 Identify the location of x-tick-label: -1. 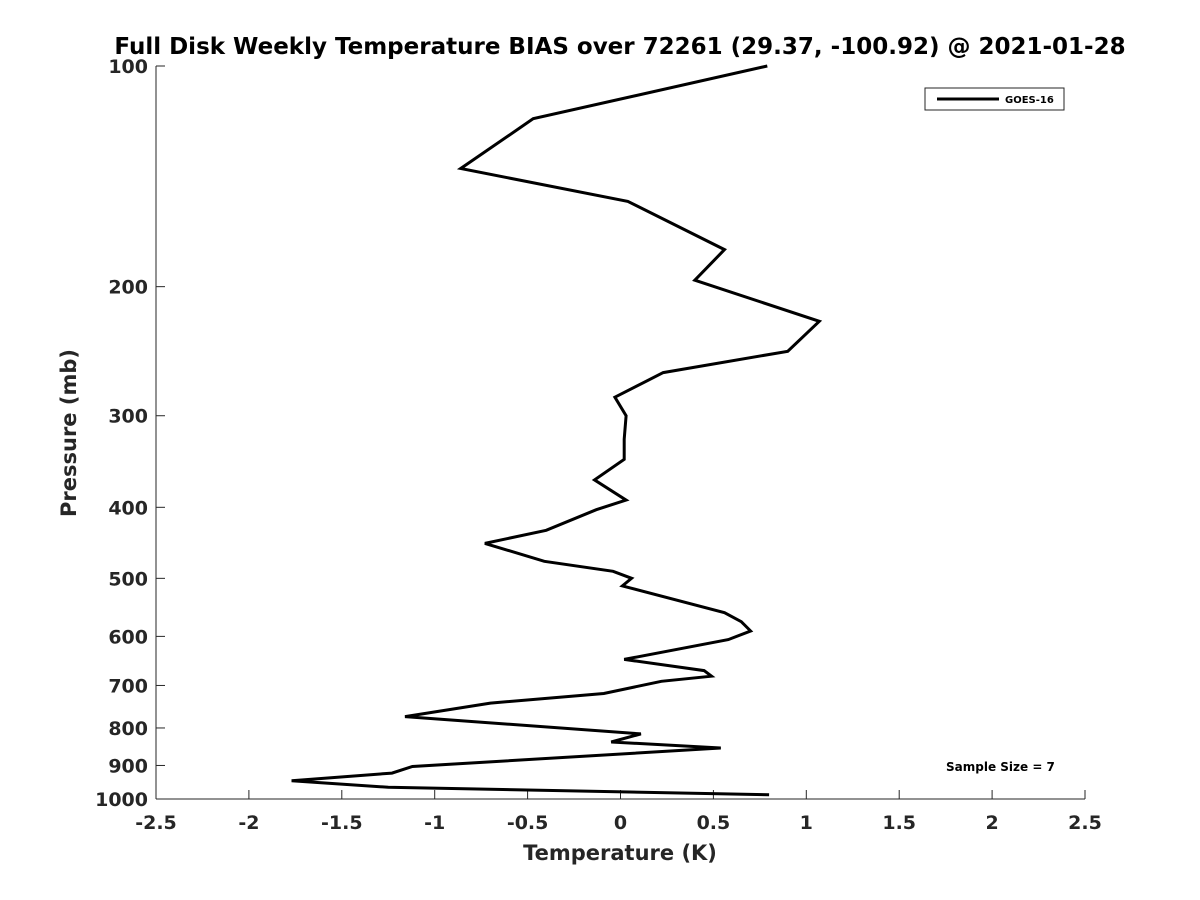
(434, 823).